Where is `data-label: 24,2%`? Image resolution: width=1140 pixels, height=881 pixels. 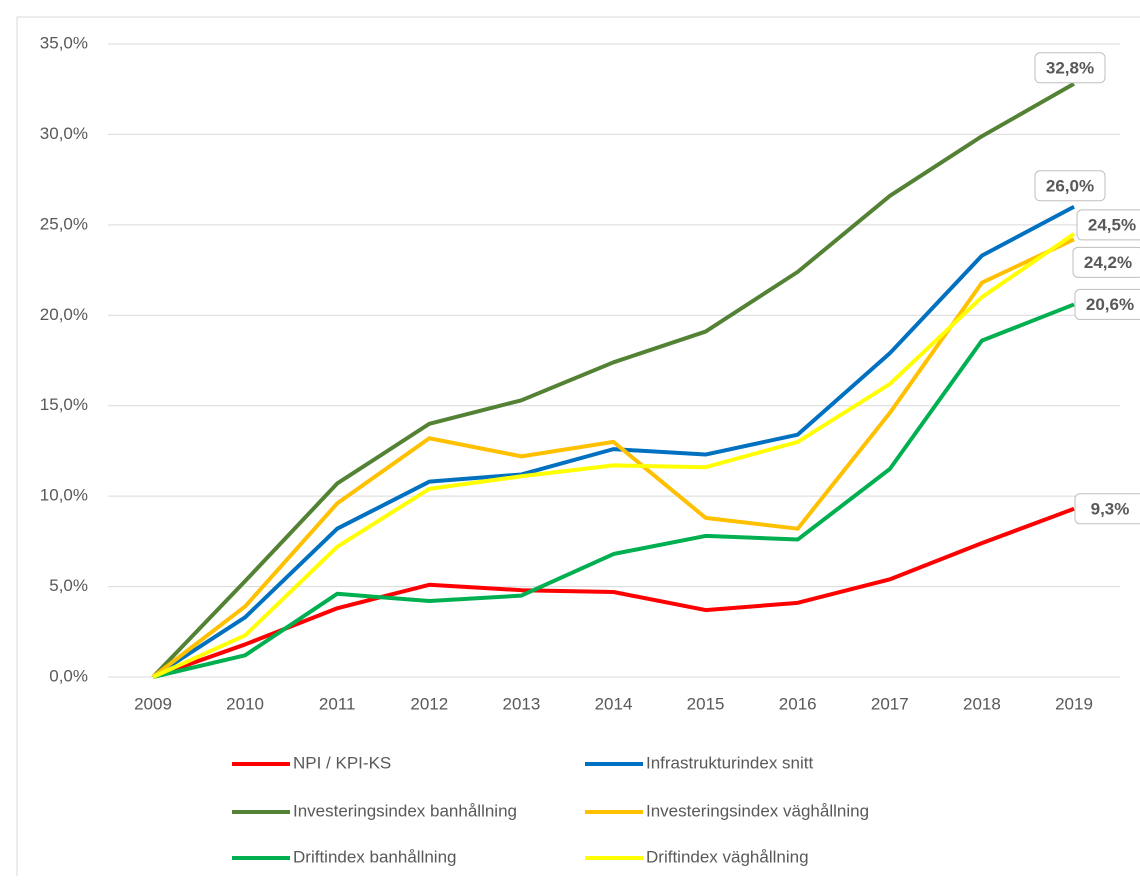
data-label: 24,2% is located at coordinates (1108, 262).